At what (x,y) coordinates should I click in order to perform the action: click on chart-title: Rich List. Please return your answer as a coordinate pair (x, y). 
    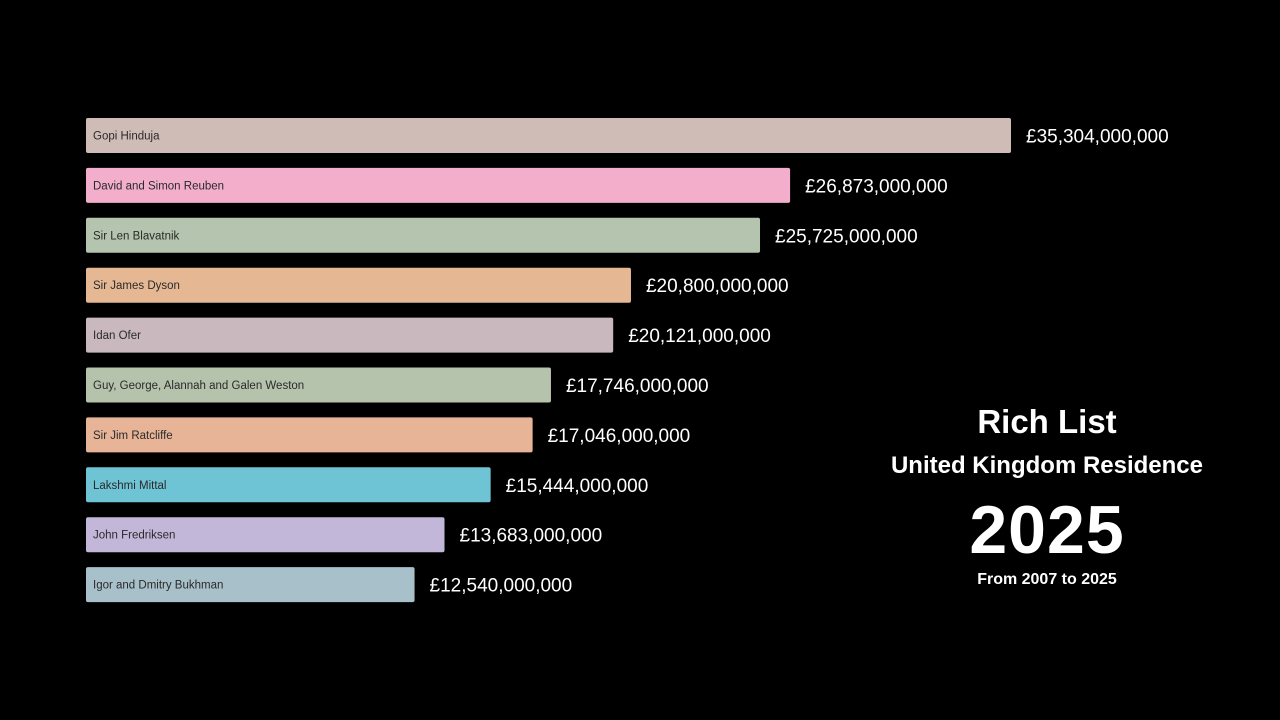
    Looking at the image, I should click on (1047, 421).